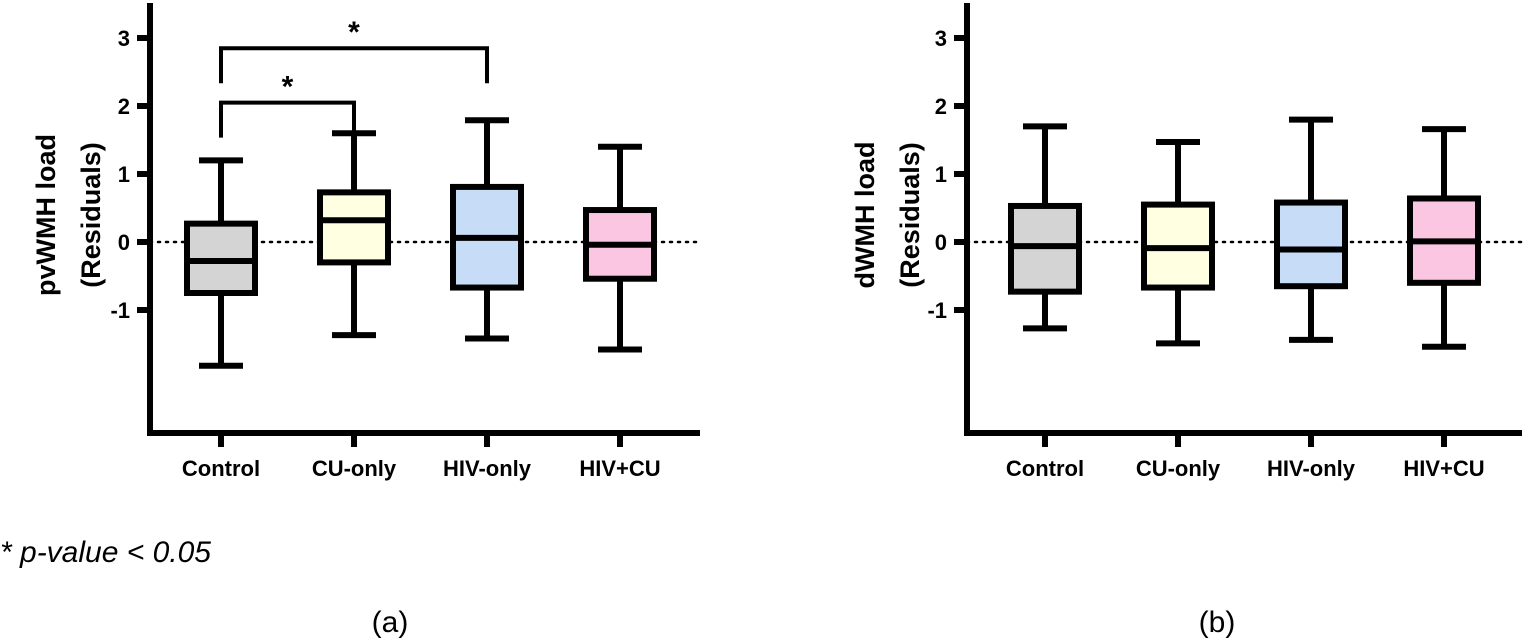 This screenshot has width=1524, height=641. Describe the element at coordinates (1217, 622) in the screenshot. I see `panel-label: (b)` at that location.